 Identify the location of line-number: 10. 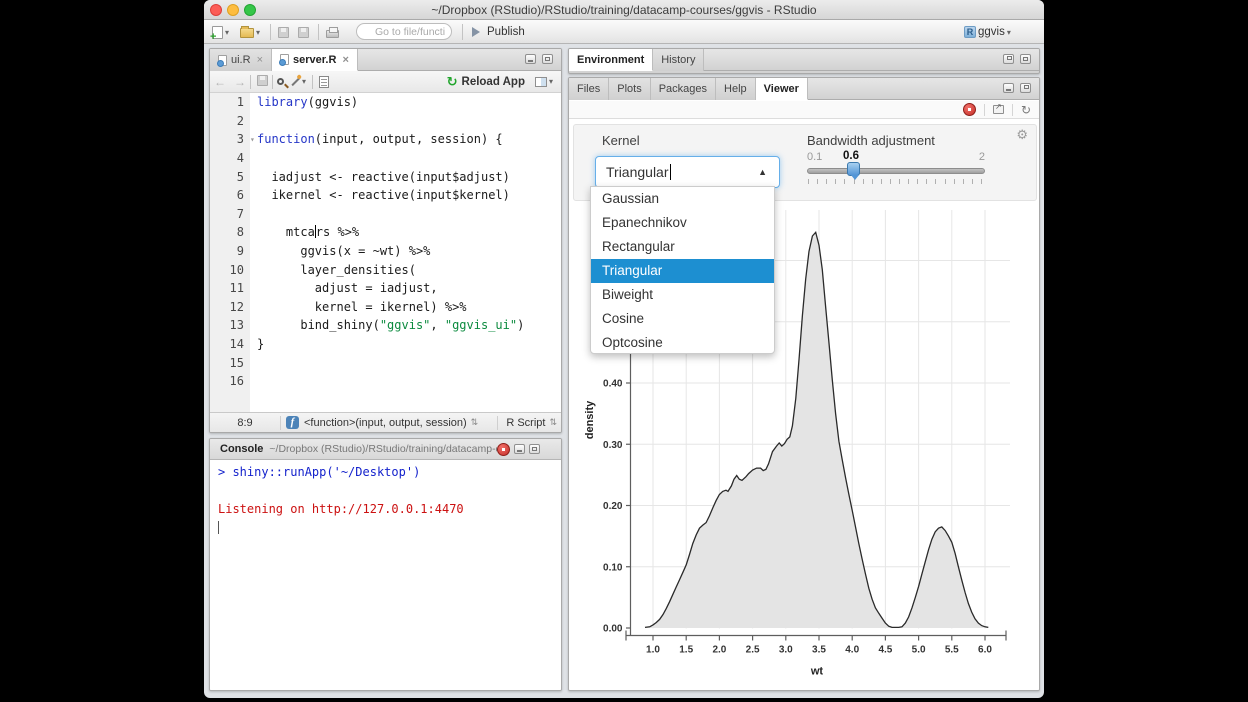
(236, 269).